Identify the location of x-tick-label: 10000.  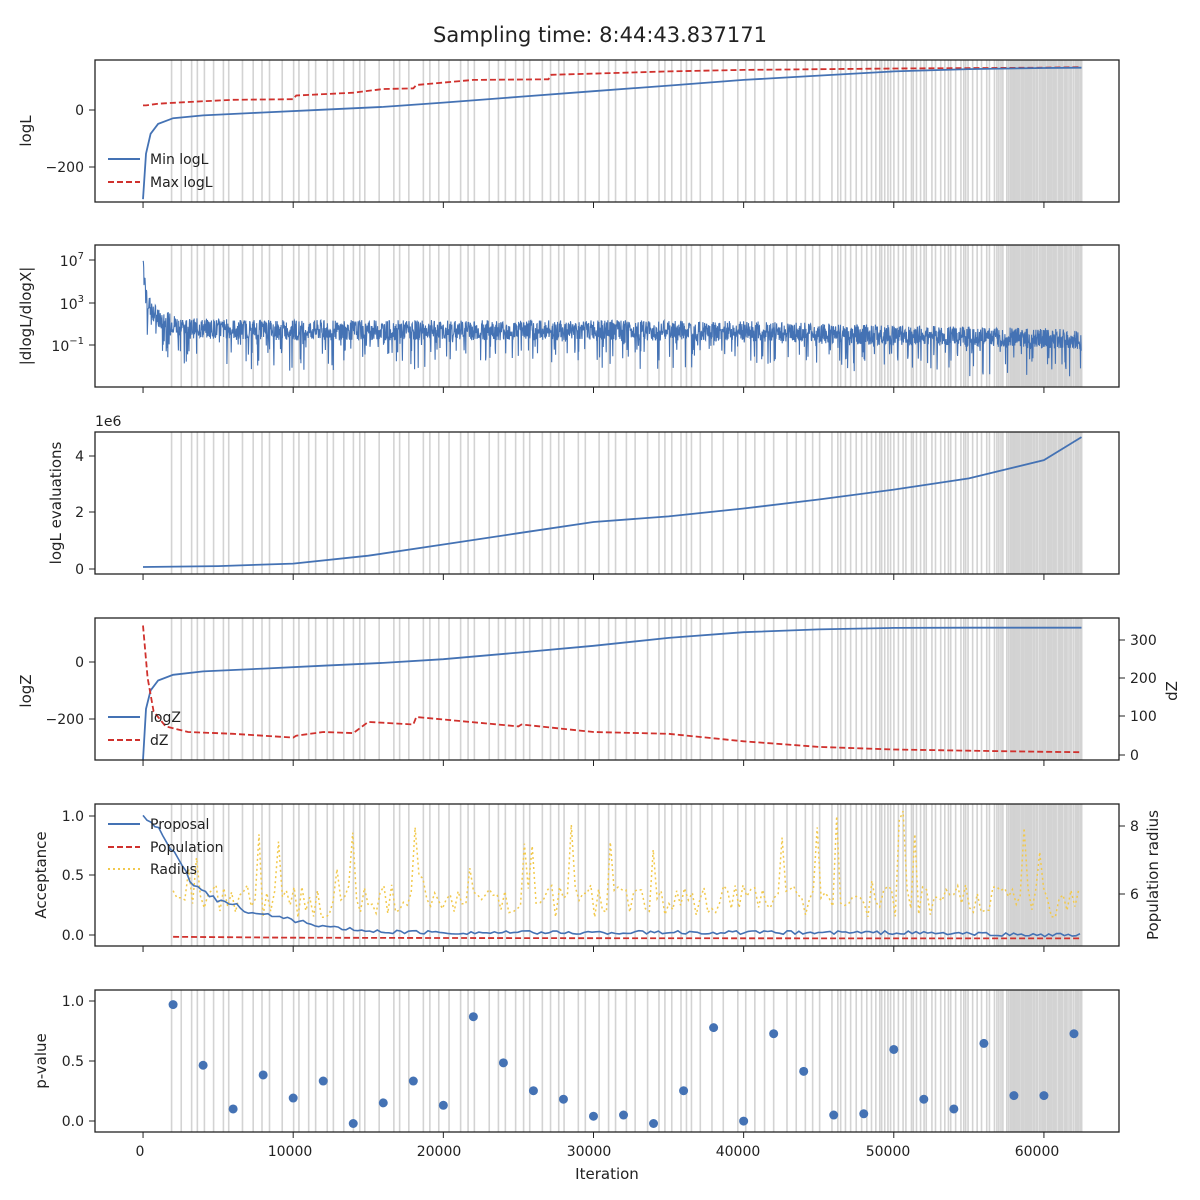
(290, 1152).